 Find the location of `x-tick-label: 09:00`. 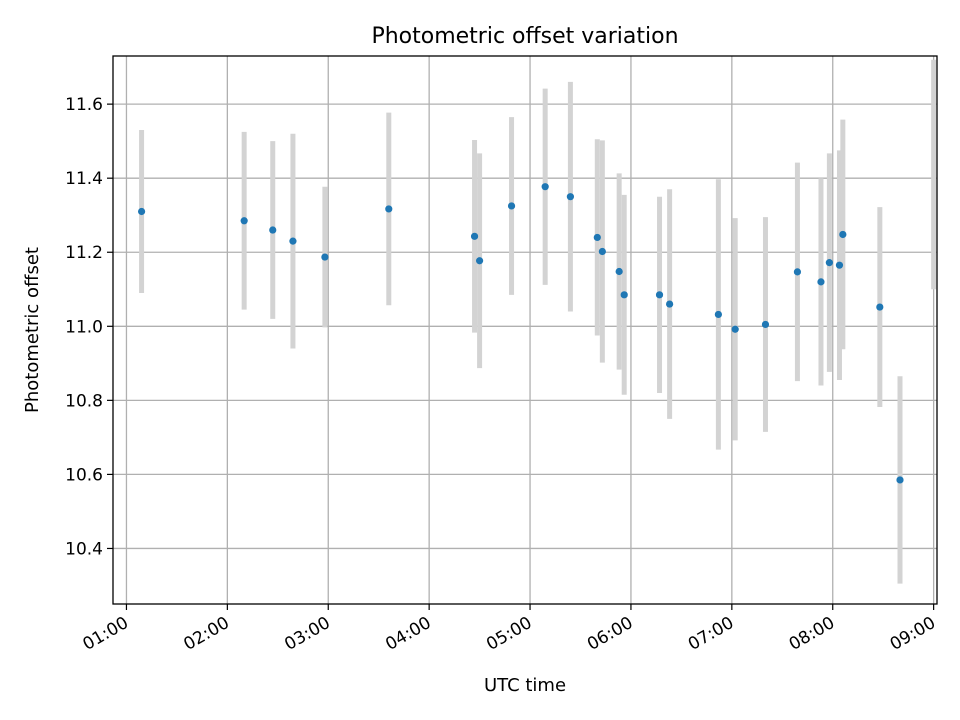

x-tick-label: 09:00 is located at coordinates (913, 634).